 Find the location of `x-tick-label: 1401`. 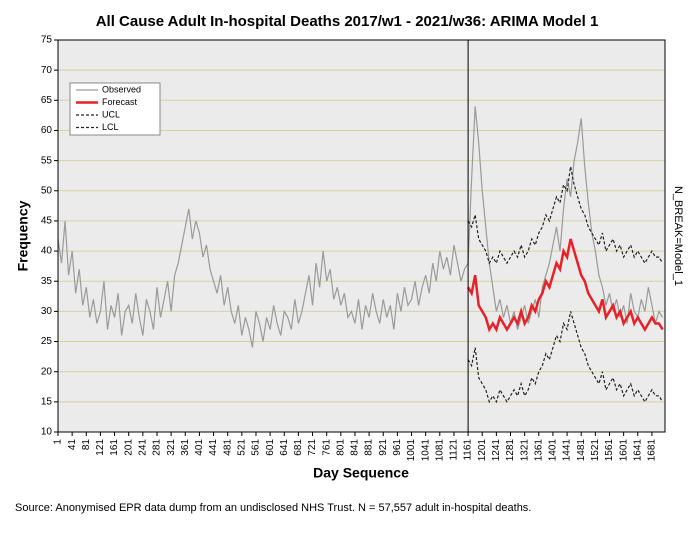

x-tick-label: 1401 is located at coordinates (553, 450).